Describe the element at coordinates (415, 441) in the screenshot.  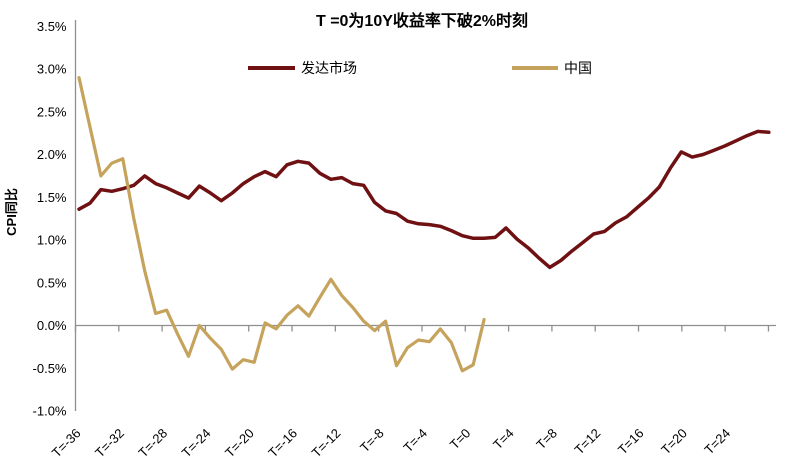
I see `x-tick-label: T=-4` at that location.